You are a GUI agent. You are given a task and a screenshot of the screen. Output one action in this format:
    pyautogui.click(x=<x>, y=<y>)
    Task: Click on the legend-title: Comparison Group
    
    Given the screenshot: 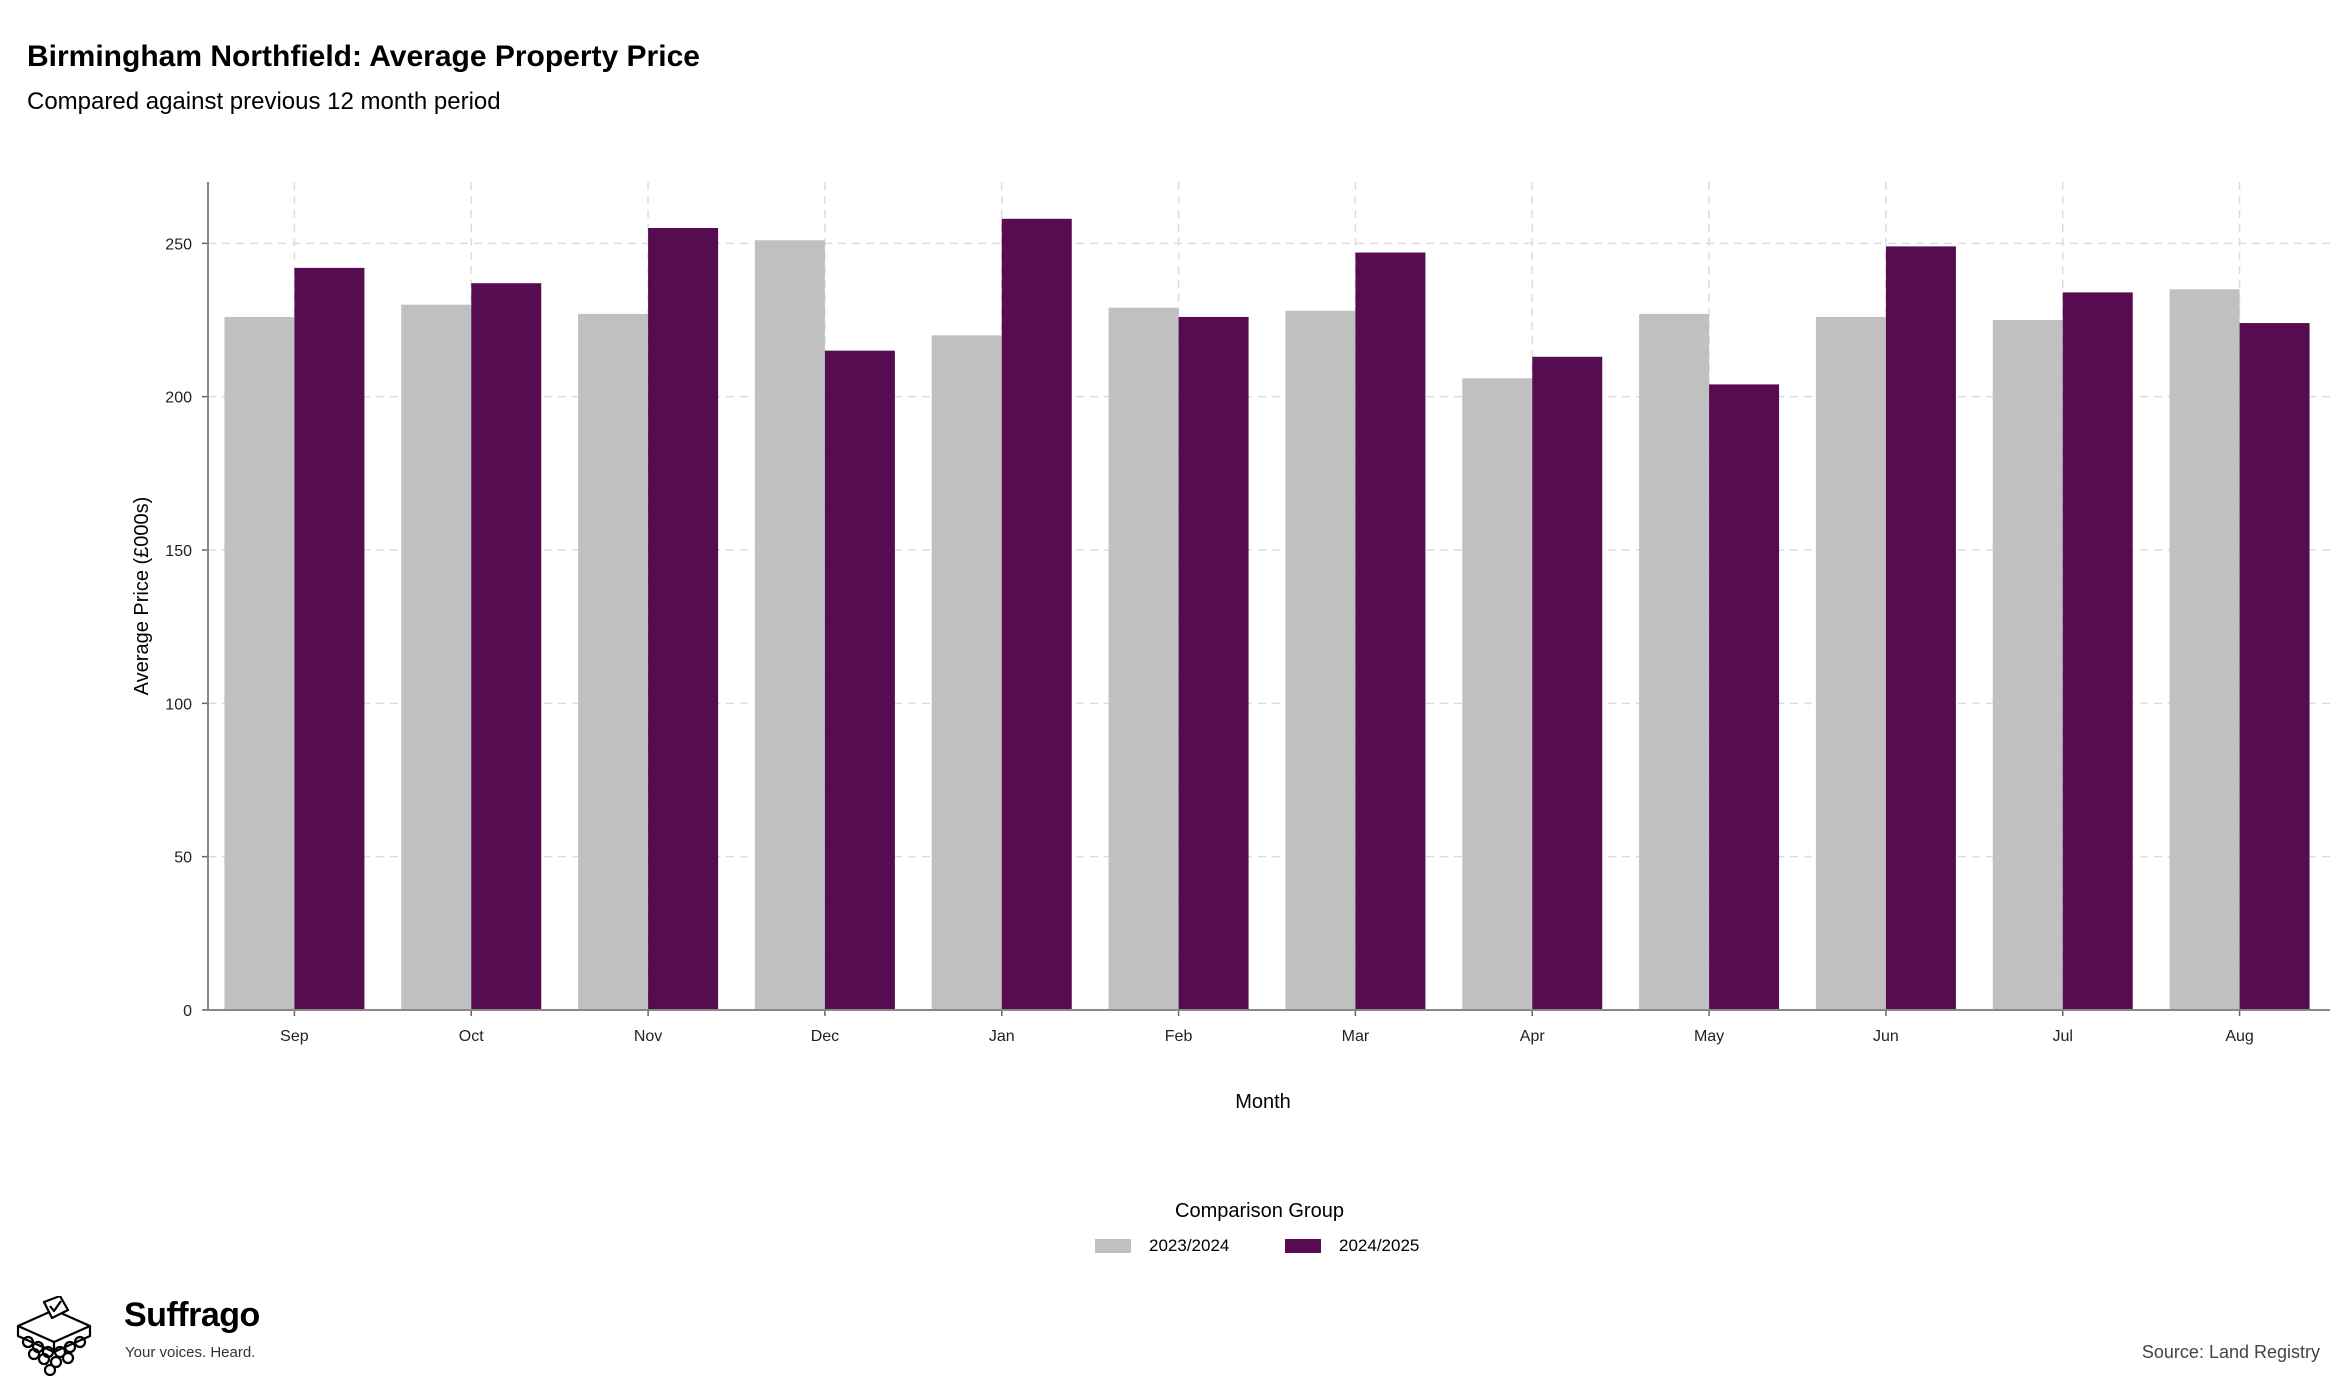 What is the action you would take?
    pyautogui.click(x=1259, y=1211)
    